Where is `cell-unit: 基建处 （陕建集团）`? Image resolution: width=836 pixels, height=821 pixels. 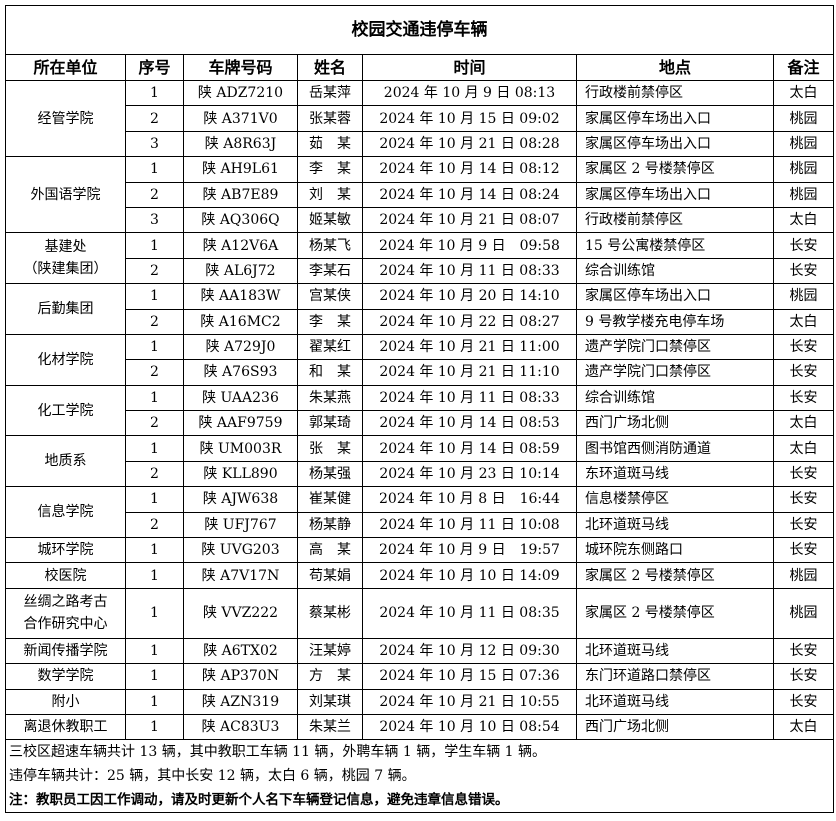
cell-unit: 基建处 （陕建集团） is located at coordinates (65, 258).